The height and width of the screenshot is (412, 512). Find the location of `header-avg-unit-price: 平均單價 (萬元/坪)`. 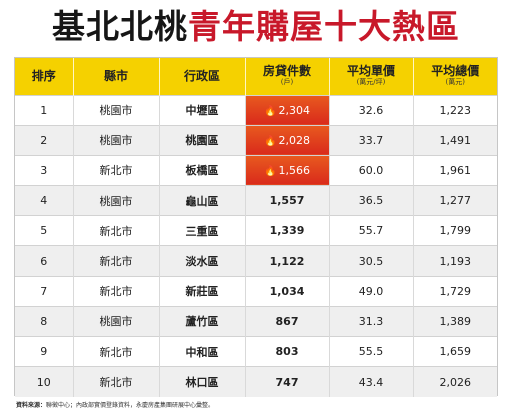

header-avg-unit-price: 平均單價 (萬元/坪) is located at coordinates (371, 76).